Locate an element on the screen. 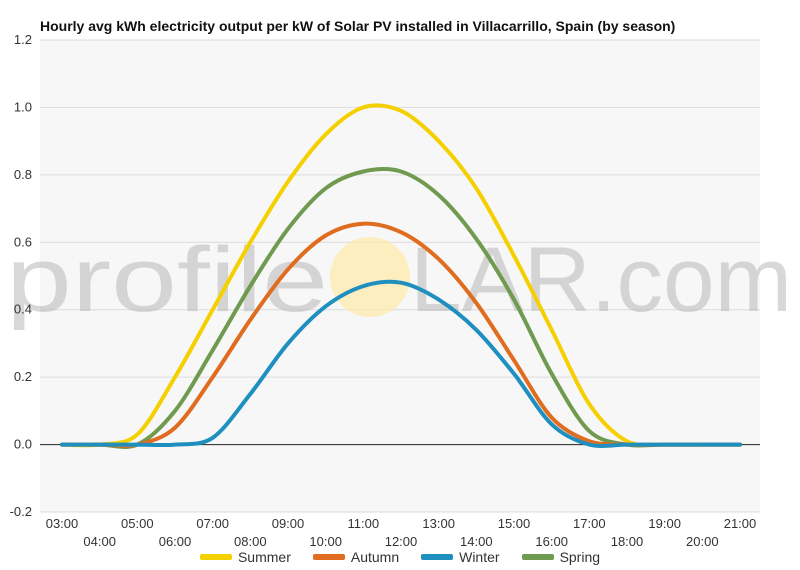 This screenshot has height=570, width=800. y-tick-label: 1.2 is located at coordinates (23, 39).